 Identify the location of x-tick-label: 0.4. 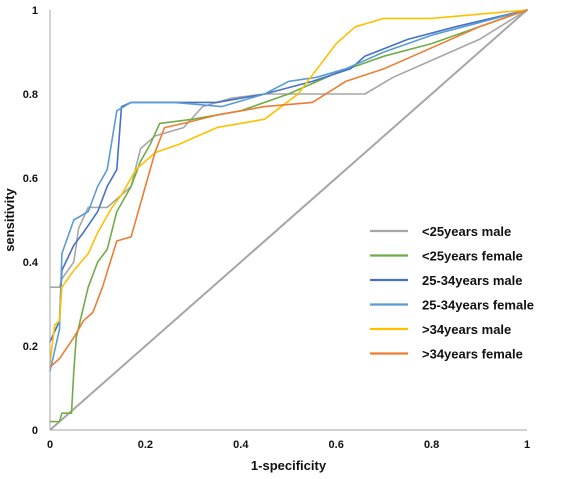
(241, 445).